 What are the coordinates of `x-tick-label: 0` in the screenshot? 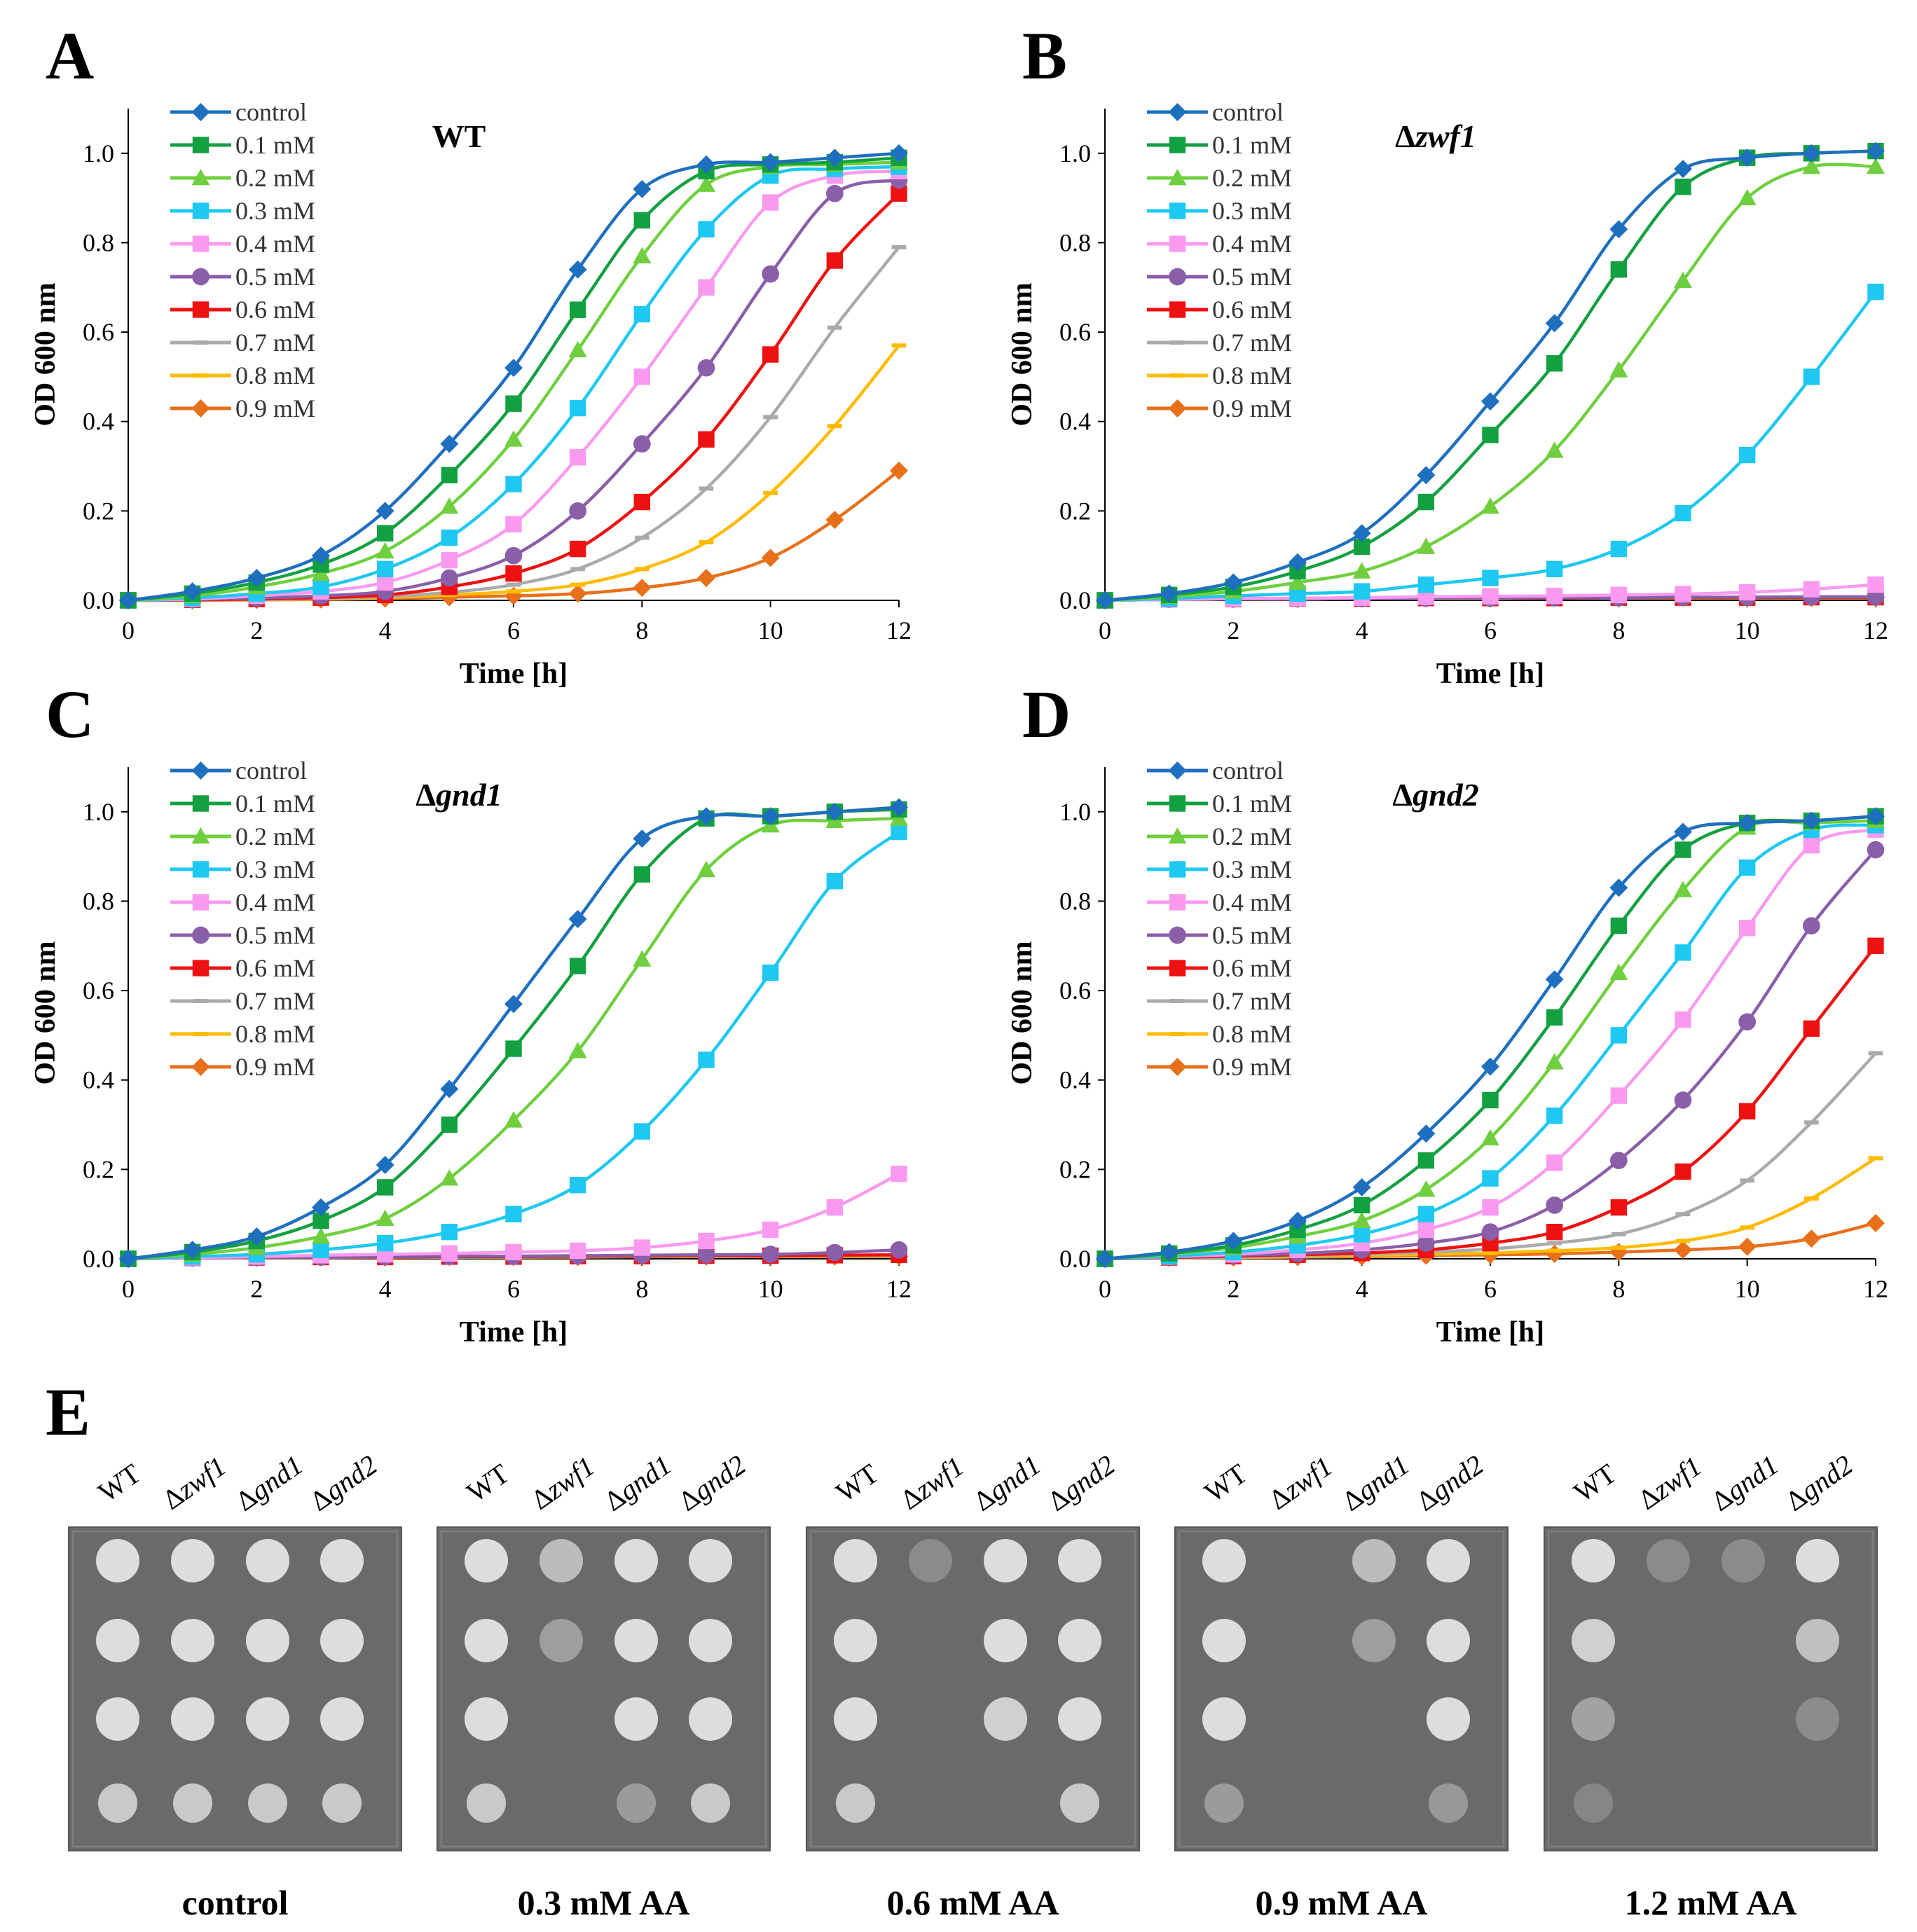 It's located at (128, 1289).